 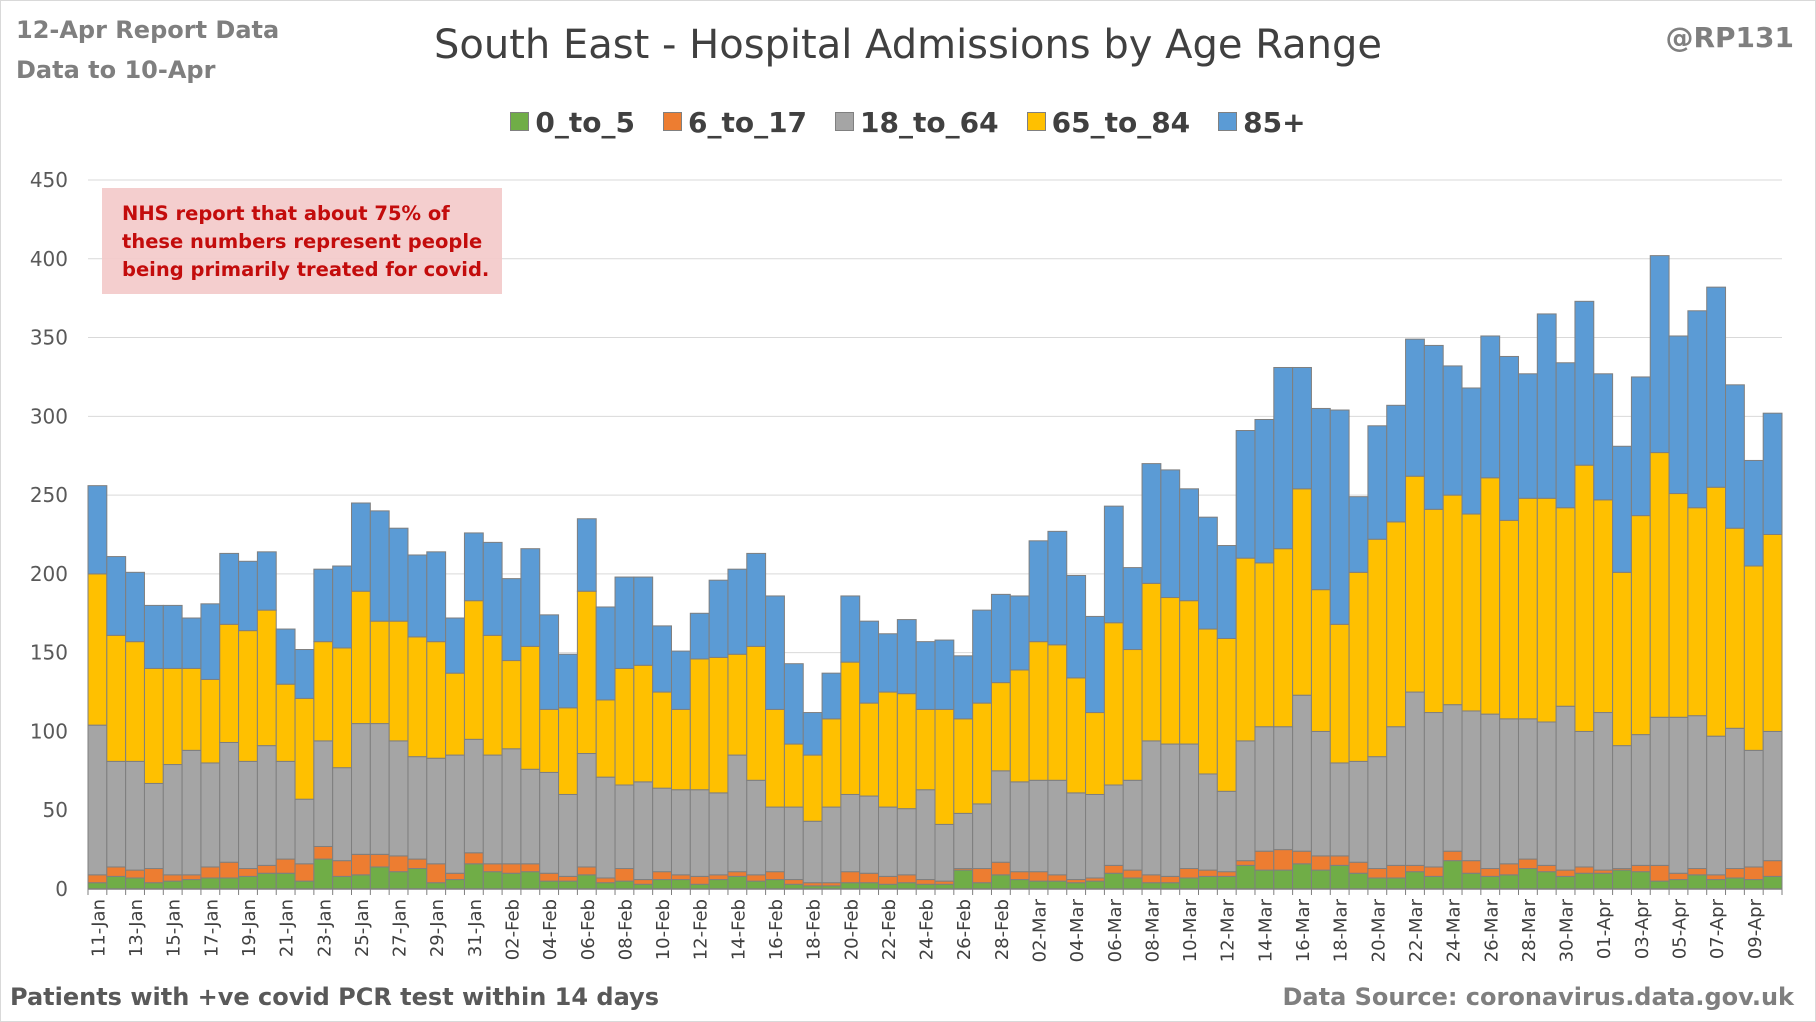 What do you see at coordinates (362, 928) in the screenshot?
I see `x-tick-label: 25-Jan` at bounding box center [362, 928].